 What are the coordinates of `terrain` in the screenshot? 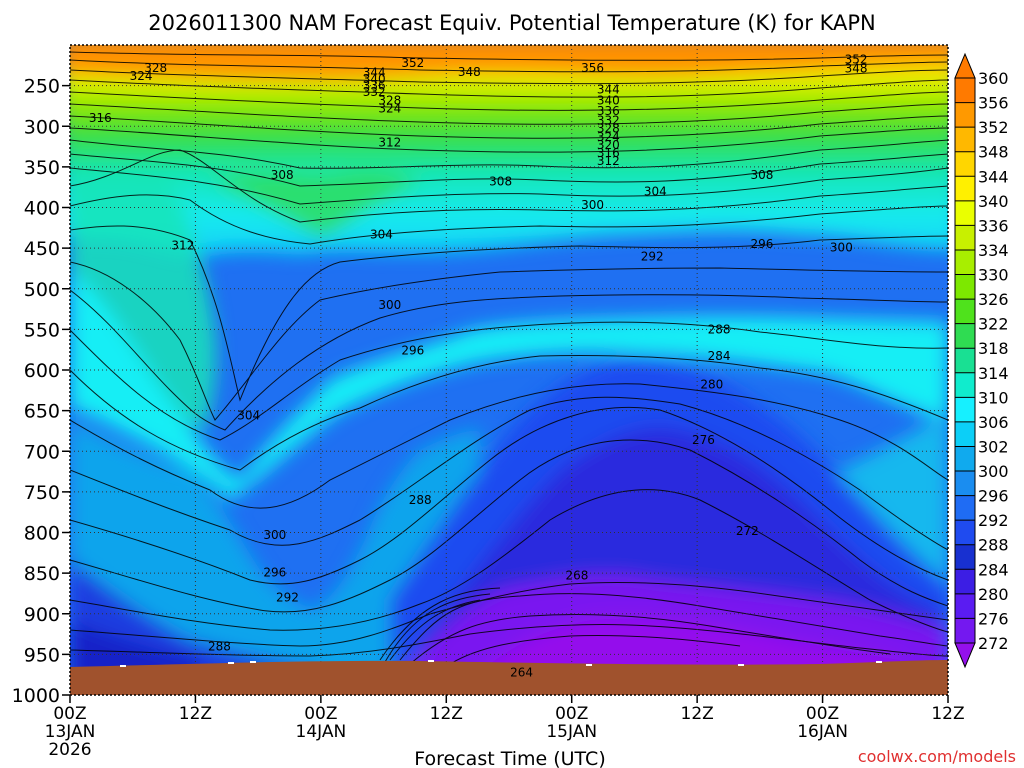 It's located at (509, 677).